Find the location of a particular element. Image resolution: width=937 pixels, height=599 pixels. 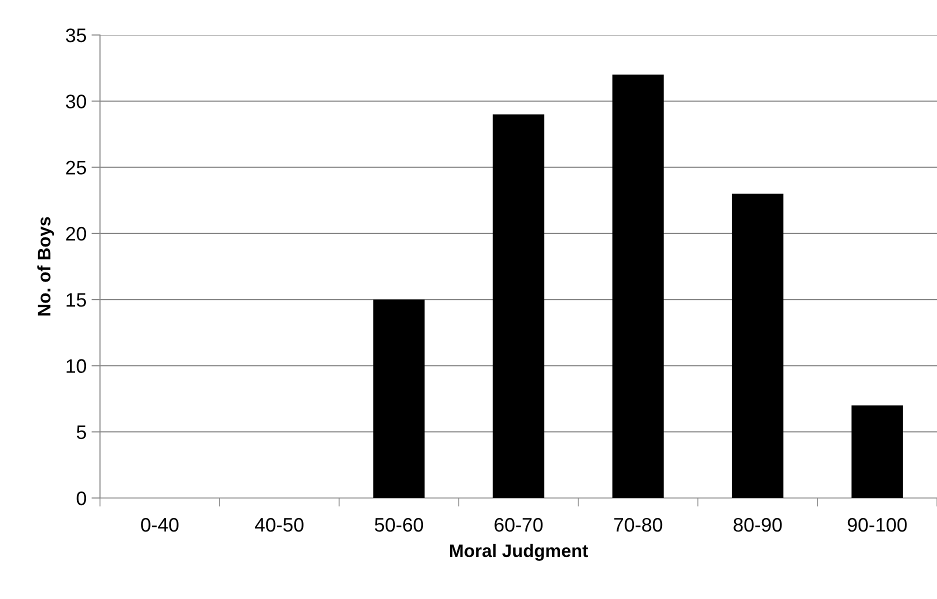

y-tick-label: 35 is located at coordinates (76, 35).